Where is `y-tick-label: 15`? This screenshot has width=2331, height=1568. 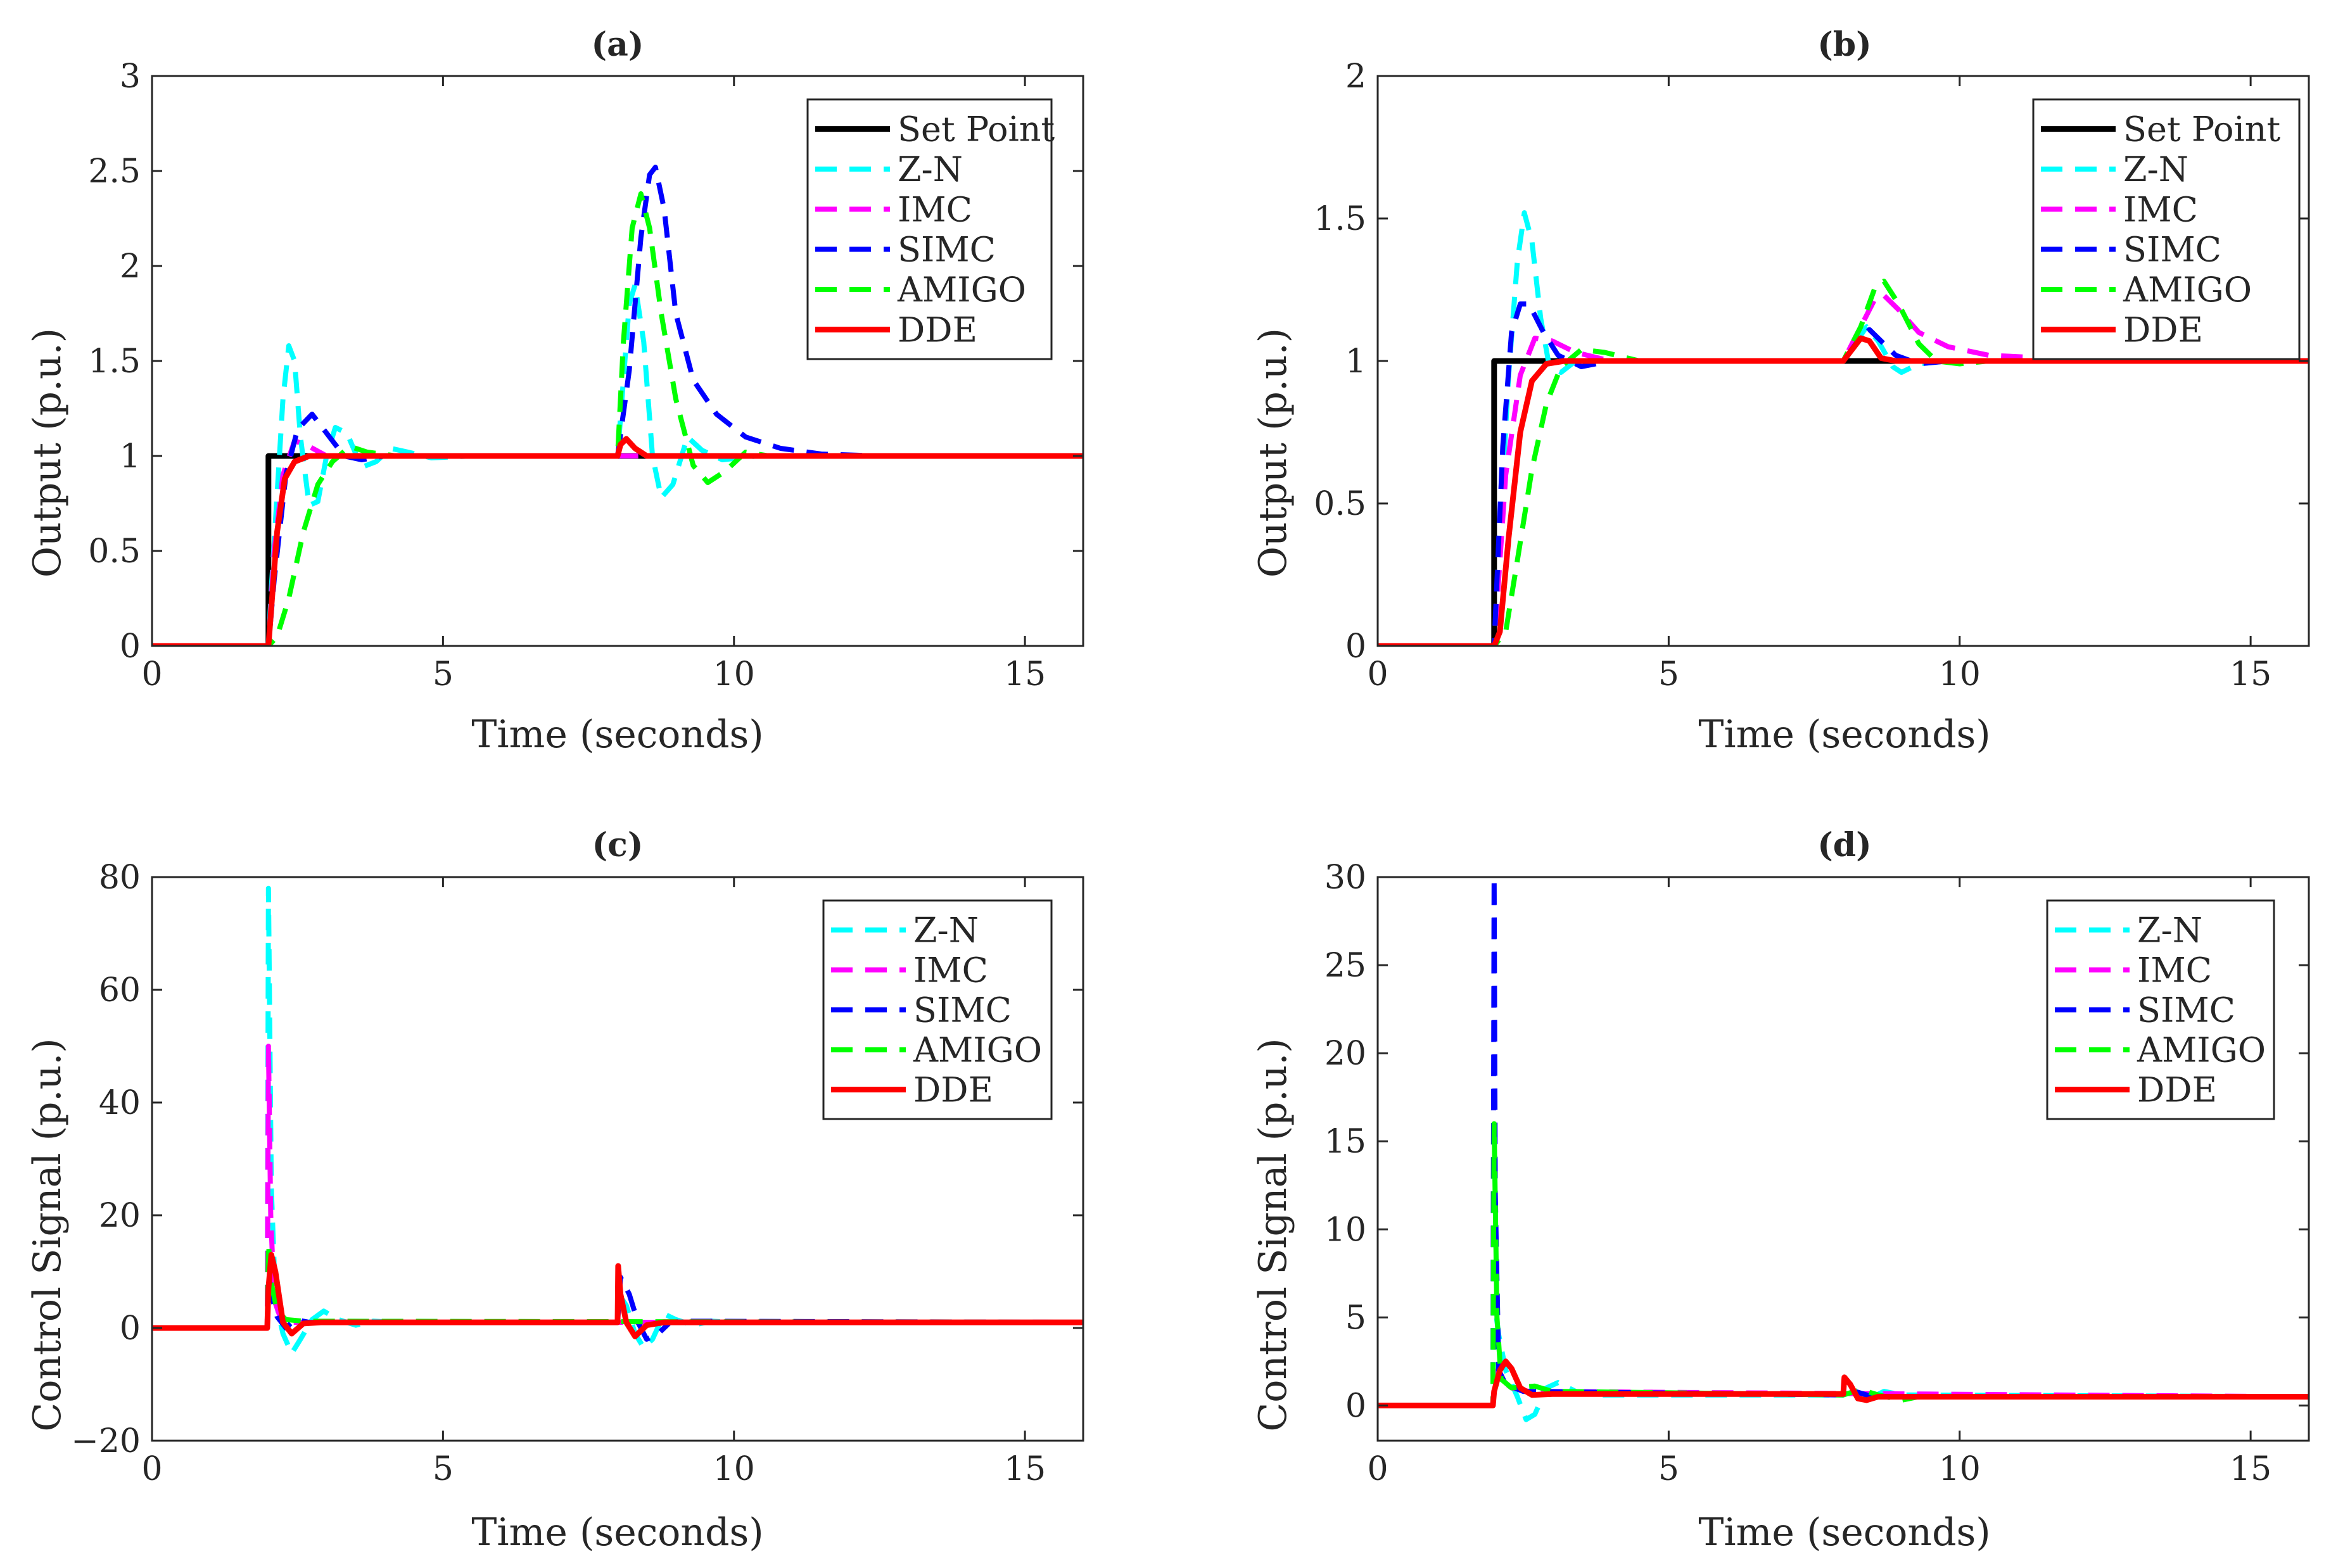
y-tick-label: 15 is located at coordinates (1345, 1142).